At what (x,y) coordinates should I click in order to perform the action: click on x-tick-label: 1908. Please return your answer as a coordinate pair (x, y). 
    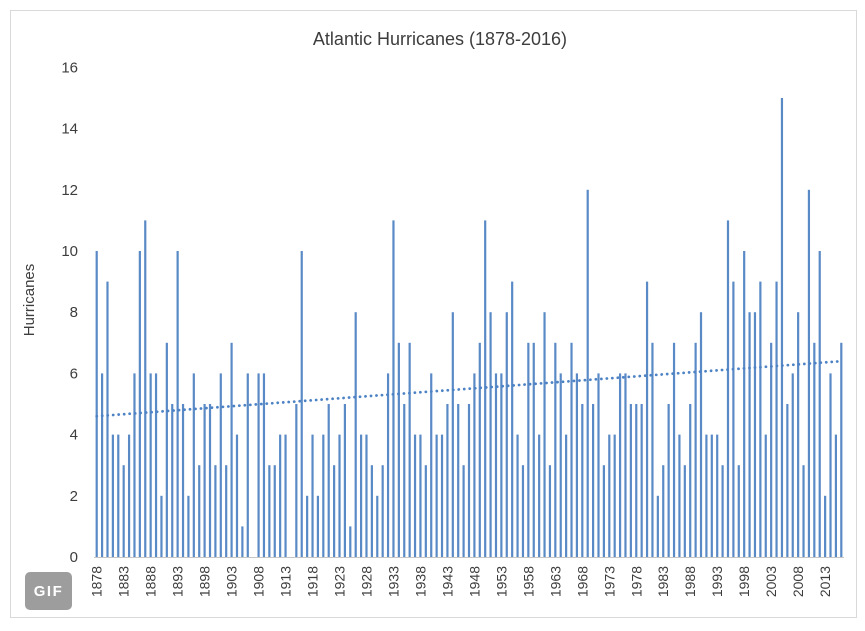
    Looking at the image, I should click on (259, 581).